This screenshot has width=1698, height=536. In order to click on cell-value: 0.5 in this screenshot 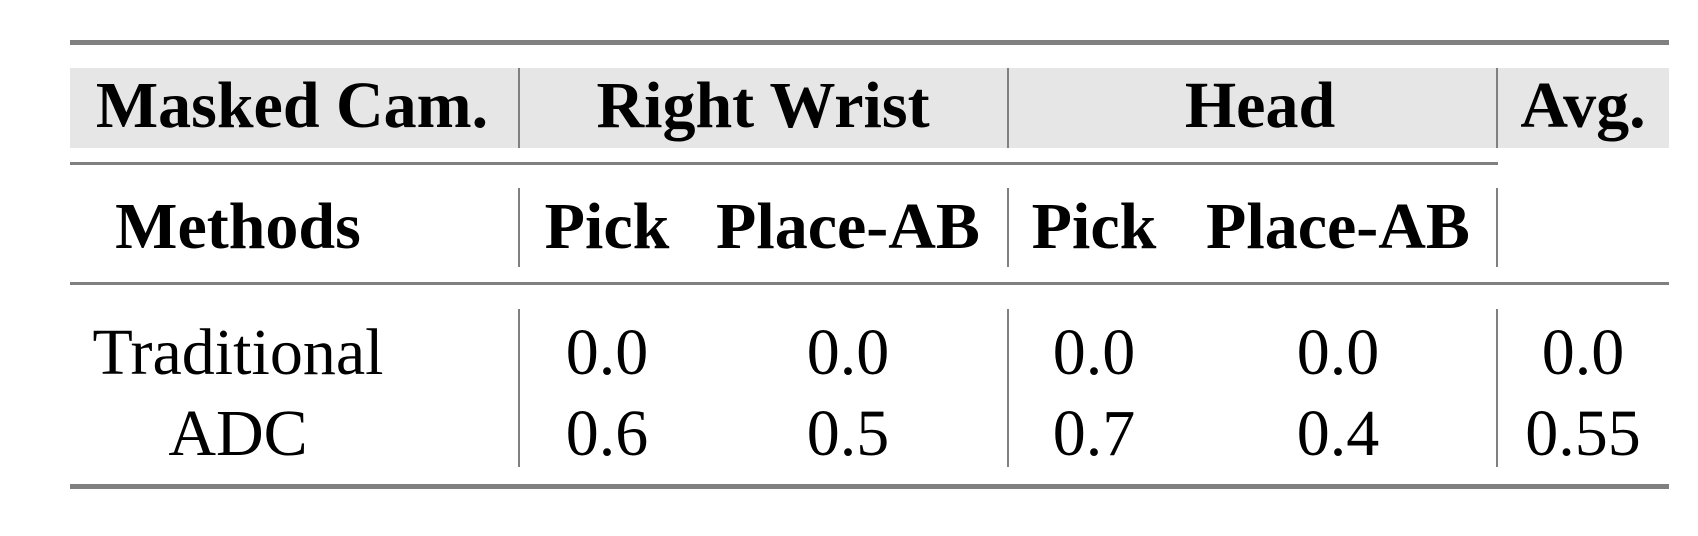, I will do `click(848, 433)`.